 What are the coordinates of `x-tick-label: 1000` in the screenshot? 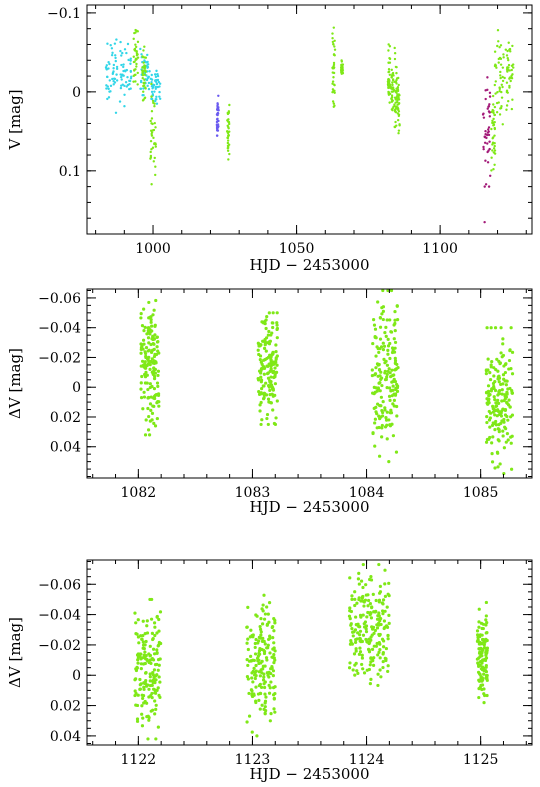 It's located at (153, 249).